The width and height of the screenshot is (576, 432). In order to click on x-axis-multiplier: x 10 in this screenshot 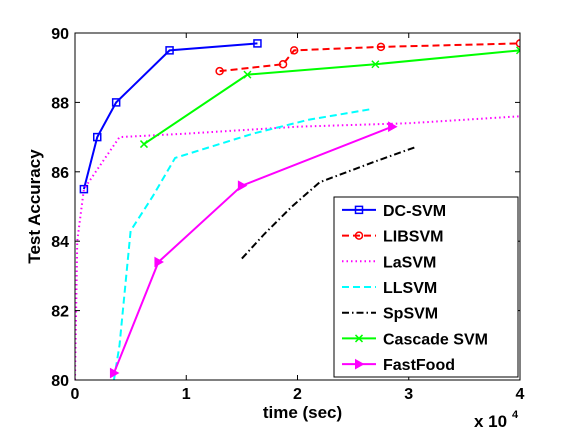, I will do `click(490, 421)`.